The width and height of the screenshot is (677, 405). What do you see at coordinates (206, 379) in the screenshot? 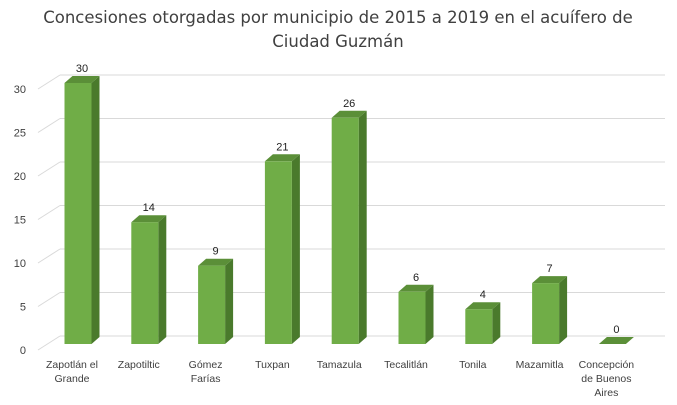
I see `x-category-label: Farías` at bounding box center [206, 379].